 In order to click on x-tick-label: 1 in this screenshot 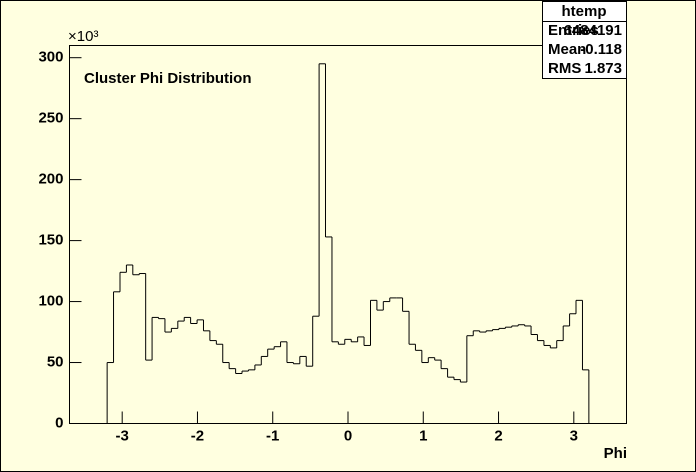, I will do `click(423, 435)`.